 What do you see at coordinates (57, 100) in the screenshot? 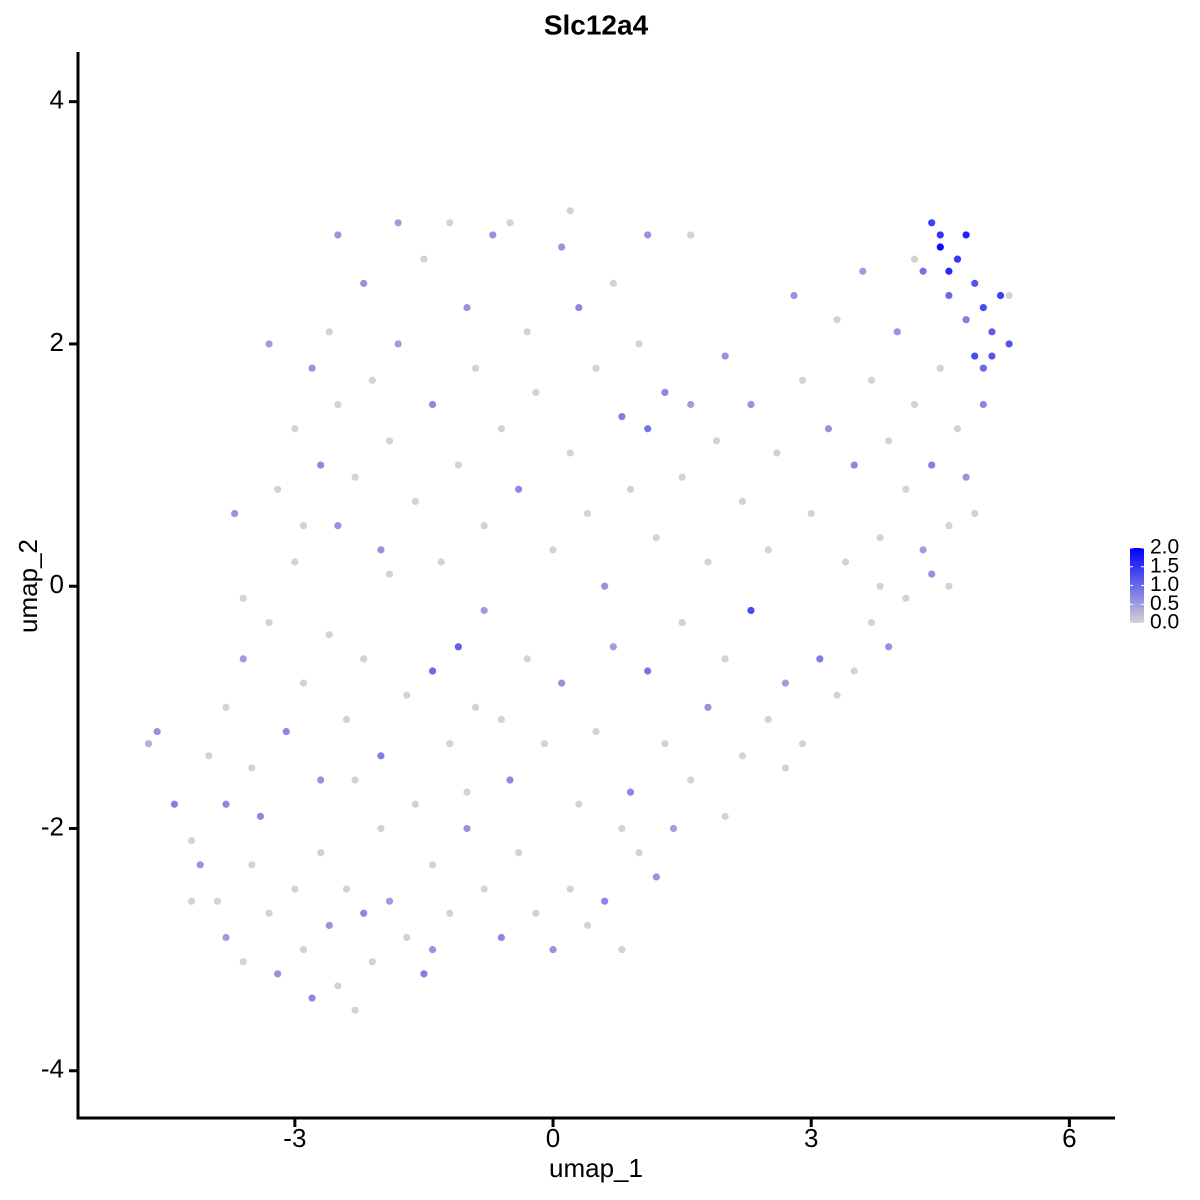
I see `y-tick-label: 4` at bounding box center [57, 100].